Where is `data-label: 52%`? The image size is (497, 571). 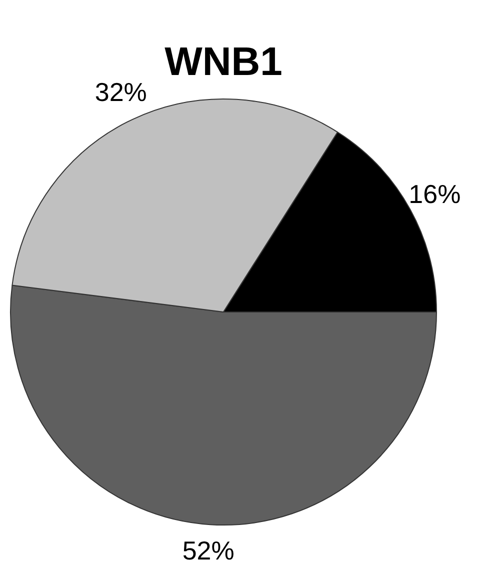 data-label: 52% is located at coordinates (208, 551).